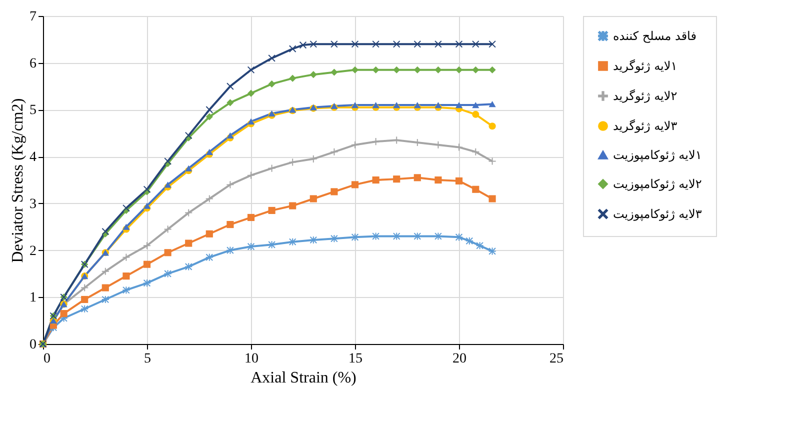  What do you see at coordinates (654, 36) in the screenshot?
I see `legend-label: فاقد مسلح کننده` at bounding box center [654, 36].